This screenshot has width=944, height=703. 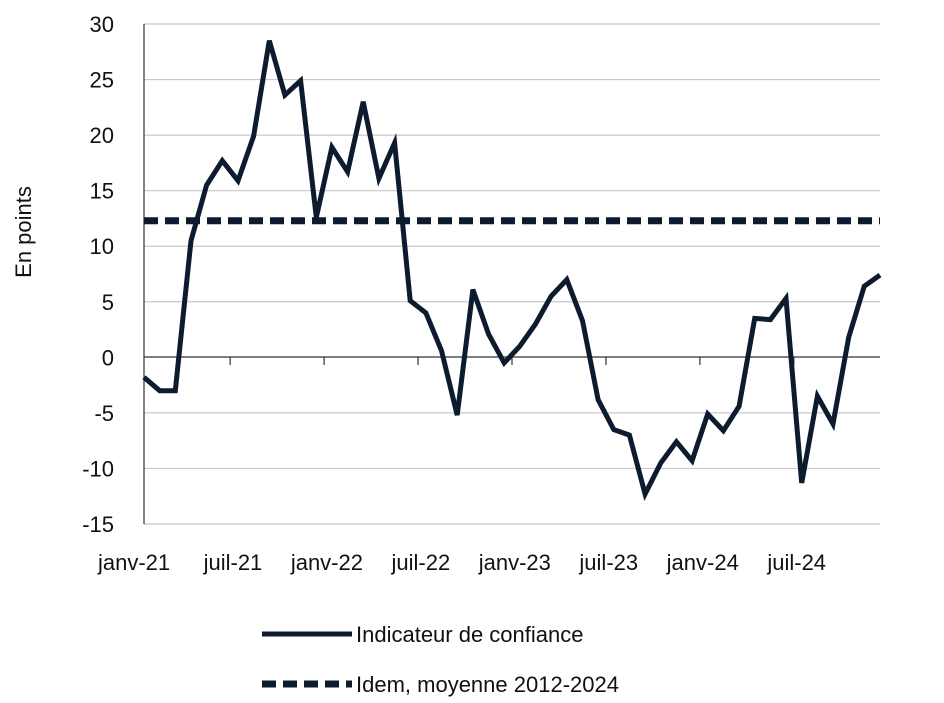 What do you see at coordinates (796, 562) in the screenshot?
I see `x-tick-label: juil-24` at bounding box center [796, 562].